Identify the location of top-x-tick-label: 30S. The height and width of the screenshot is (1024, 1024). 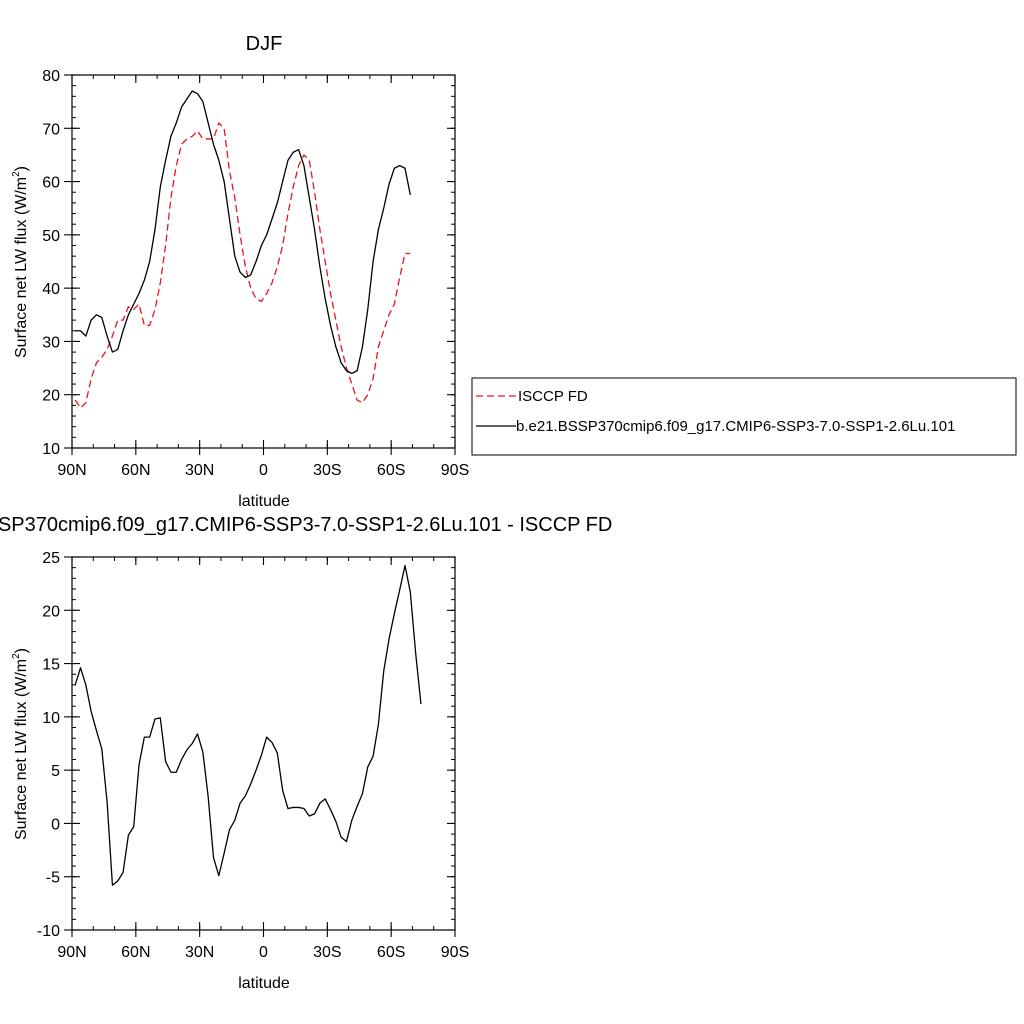
(327, 470).